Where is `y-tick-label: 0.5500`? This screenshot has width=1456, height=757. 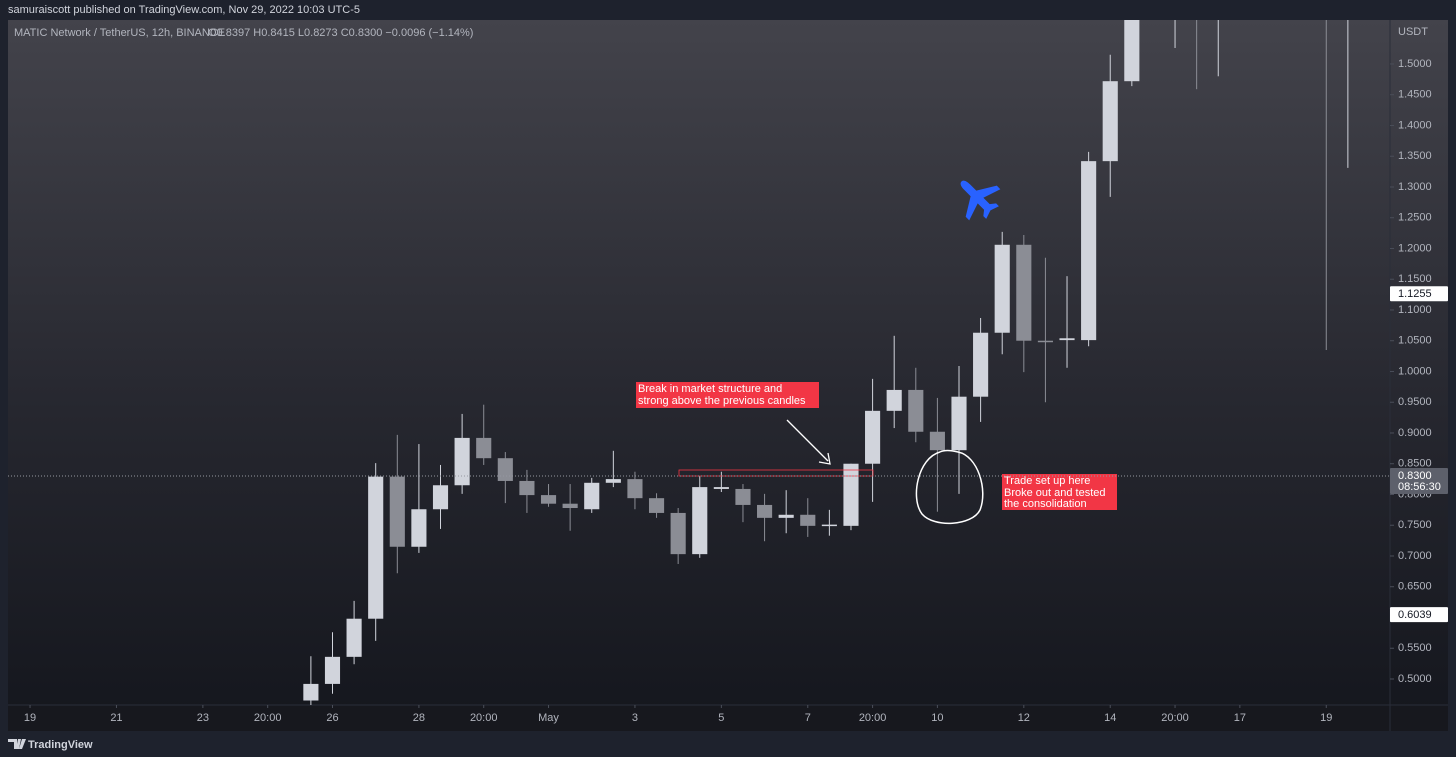
y-tick-label: 0.5500 is located at coordinates (1415, 648).